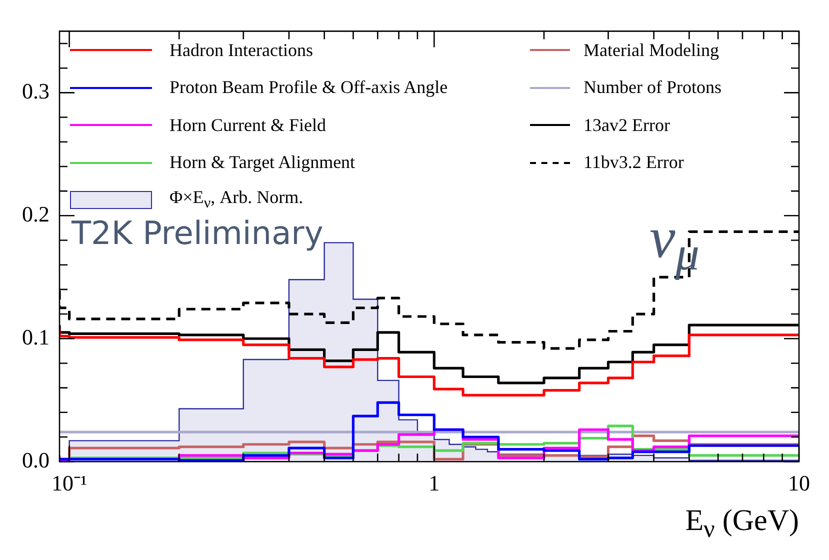 This screenshot has width=829, height=560. What do you see at coordinates (434, 483) in the screenshot?
I see `x-tick-label: 1` at bounding box center [434, 483].